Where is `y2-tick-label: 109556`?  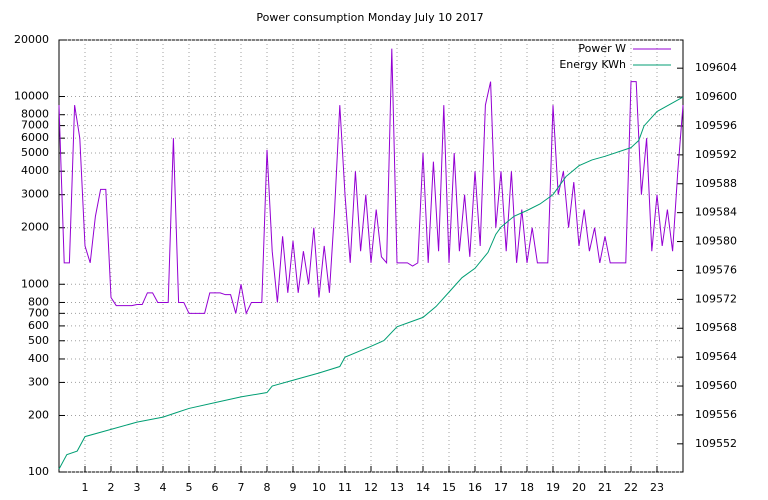
y2-tick-label: 109556 is located at coordinates (716, 414).